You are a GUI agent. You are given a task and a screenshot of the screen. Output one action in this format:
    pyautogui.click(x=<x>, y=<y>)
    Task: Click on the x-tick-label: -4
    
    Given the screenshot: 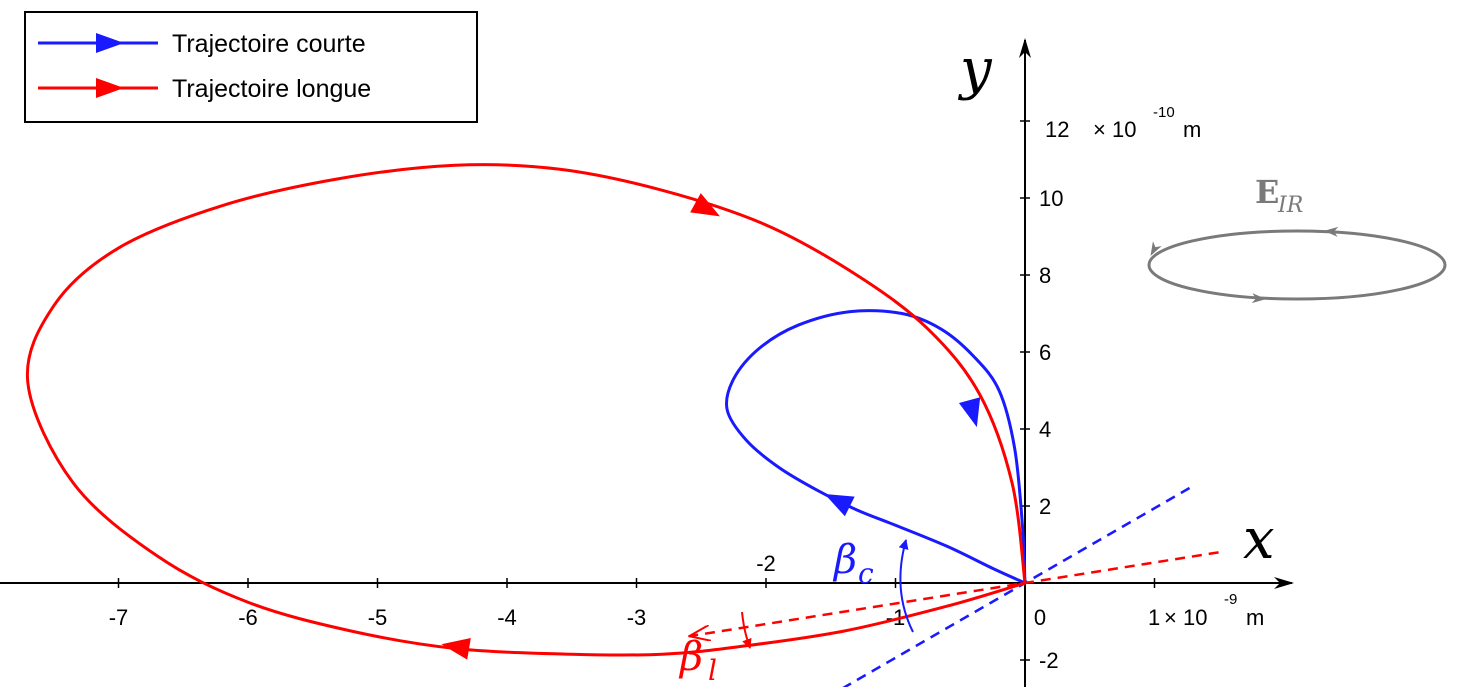 What is the action you would take?
    pyautogui.click(x=507, y=617)
    